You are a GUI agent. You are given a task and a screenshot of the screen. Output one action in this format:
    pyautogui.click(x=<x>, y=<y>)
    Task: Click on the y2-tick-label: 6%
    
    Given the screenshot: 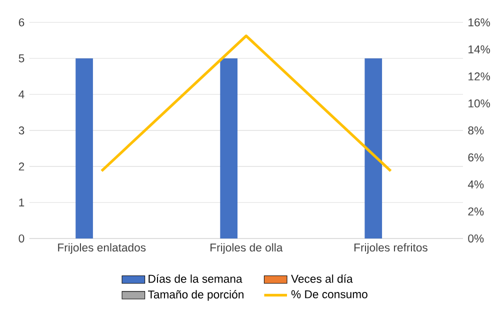 What is the action you would take?
    pyautogui.click(x=476, y=157)
    